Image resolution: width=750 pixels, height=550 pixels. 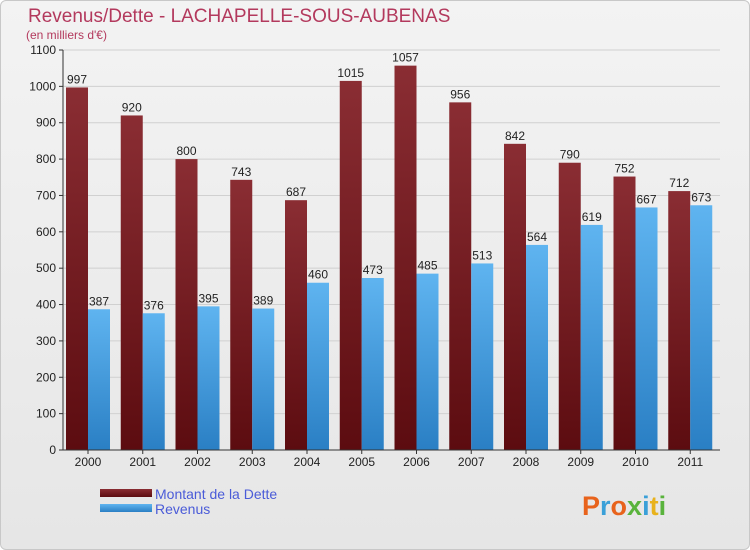 I want to click on data-label-revenus: 473, so click(x=373, y=270).